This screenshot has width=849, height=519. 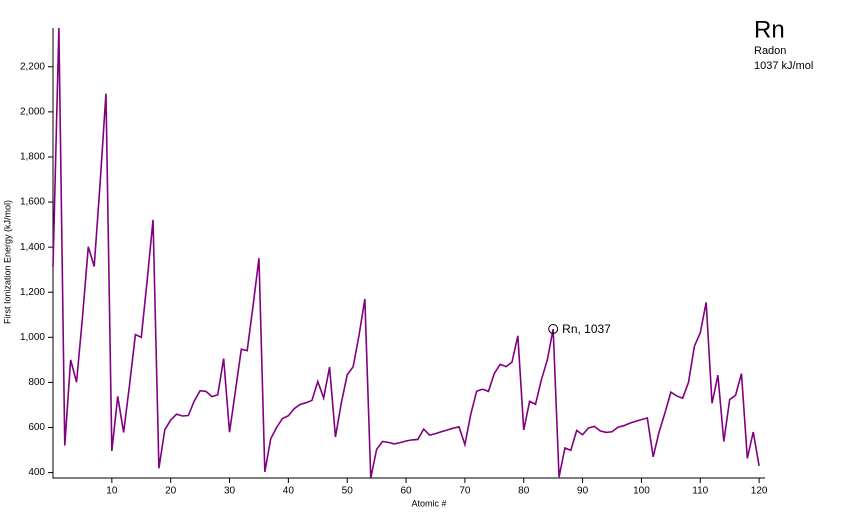 I want to click on x-tick-label: 20, so click(x=171, y=491).